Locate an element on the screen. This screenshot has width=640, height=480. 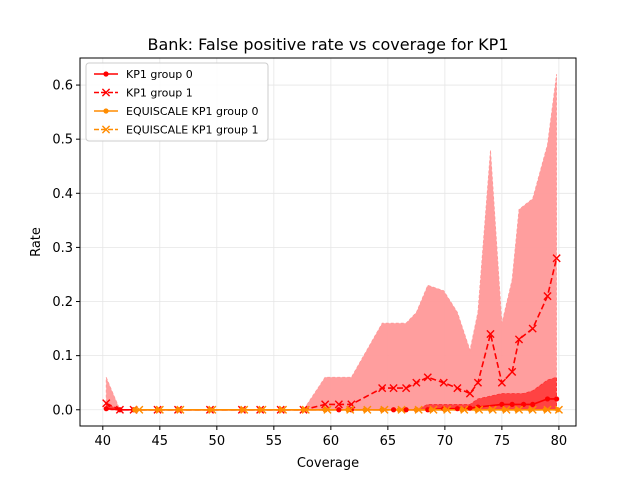
legend-label: EQUISCALE KP1 group 1 is located at coordinates (192, 130).